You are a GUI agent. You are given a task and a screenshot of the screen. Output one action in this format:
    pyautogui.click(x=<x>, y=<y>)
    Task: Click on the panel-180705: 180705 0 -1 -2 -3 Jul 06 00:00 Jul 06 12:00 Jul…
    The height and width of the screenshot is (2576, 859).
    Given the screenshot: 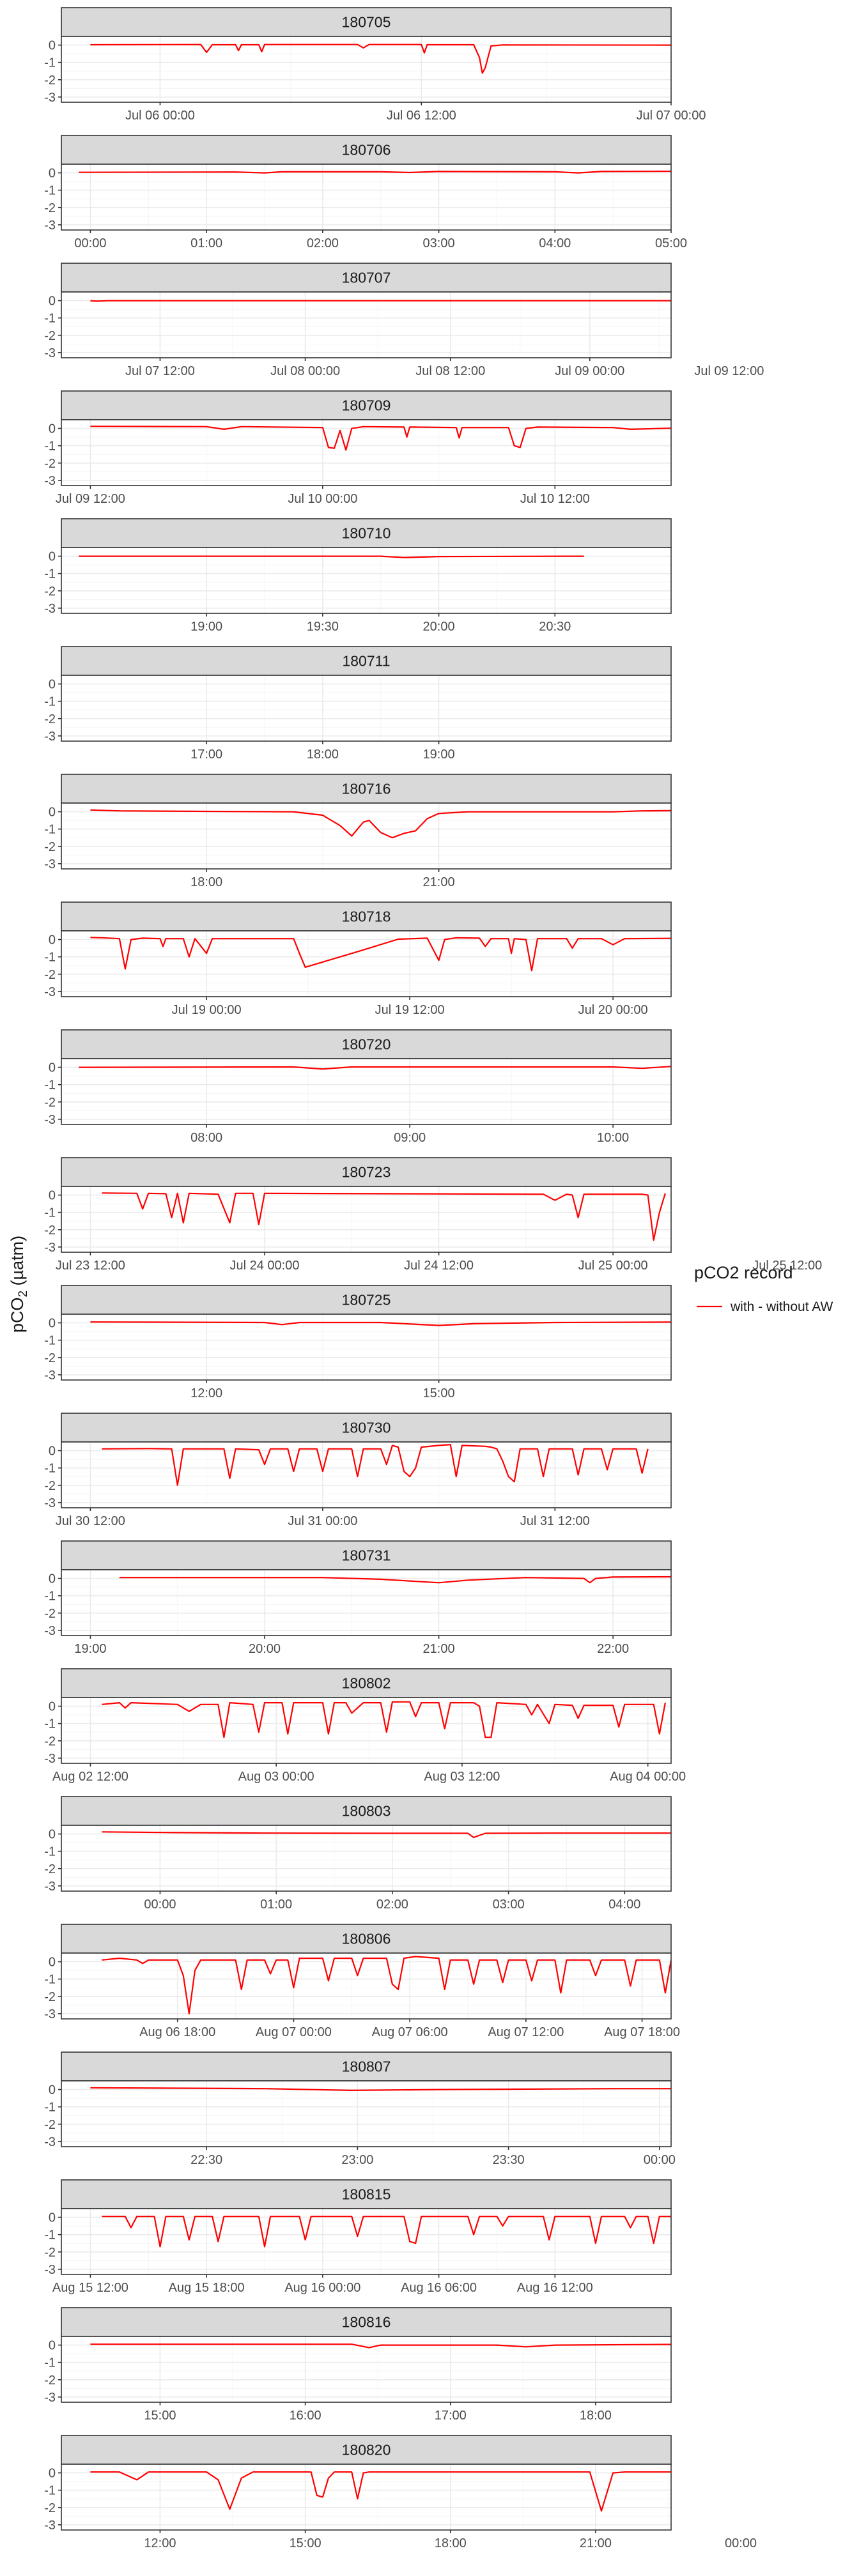 What is the action you would take?
    pyautogui.click(x=375, y=65)
    